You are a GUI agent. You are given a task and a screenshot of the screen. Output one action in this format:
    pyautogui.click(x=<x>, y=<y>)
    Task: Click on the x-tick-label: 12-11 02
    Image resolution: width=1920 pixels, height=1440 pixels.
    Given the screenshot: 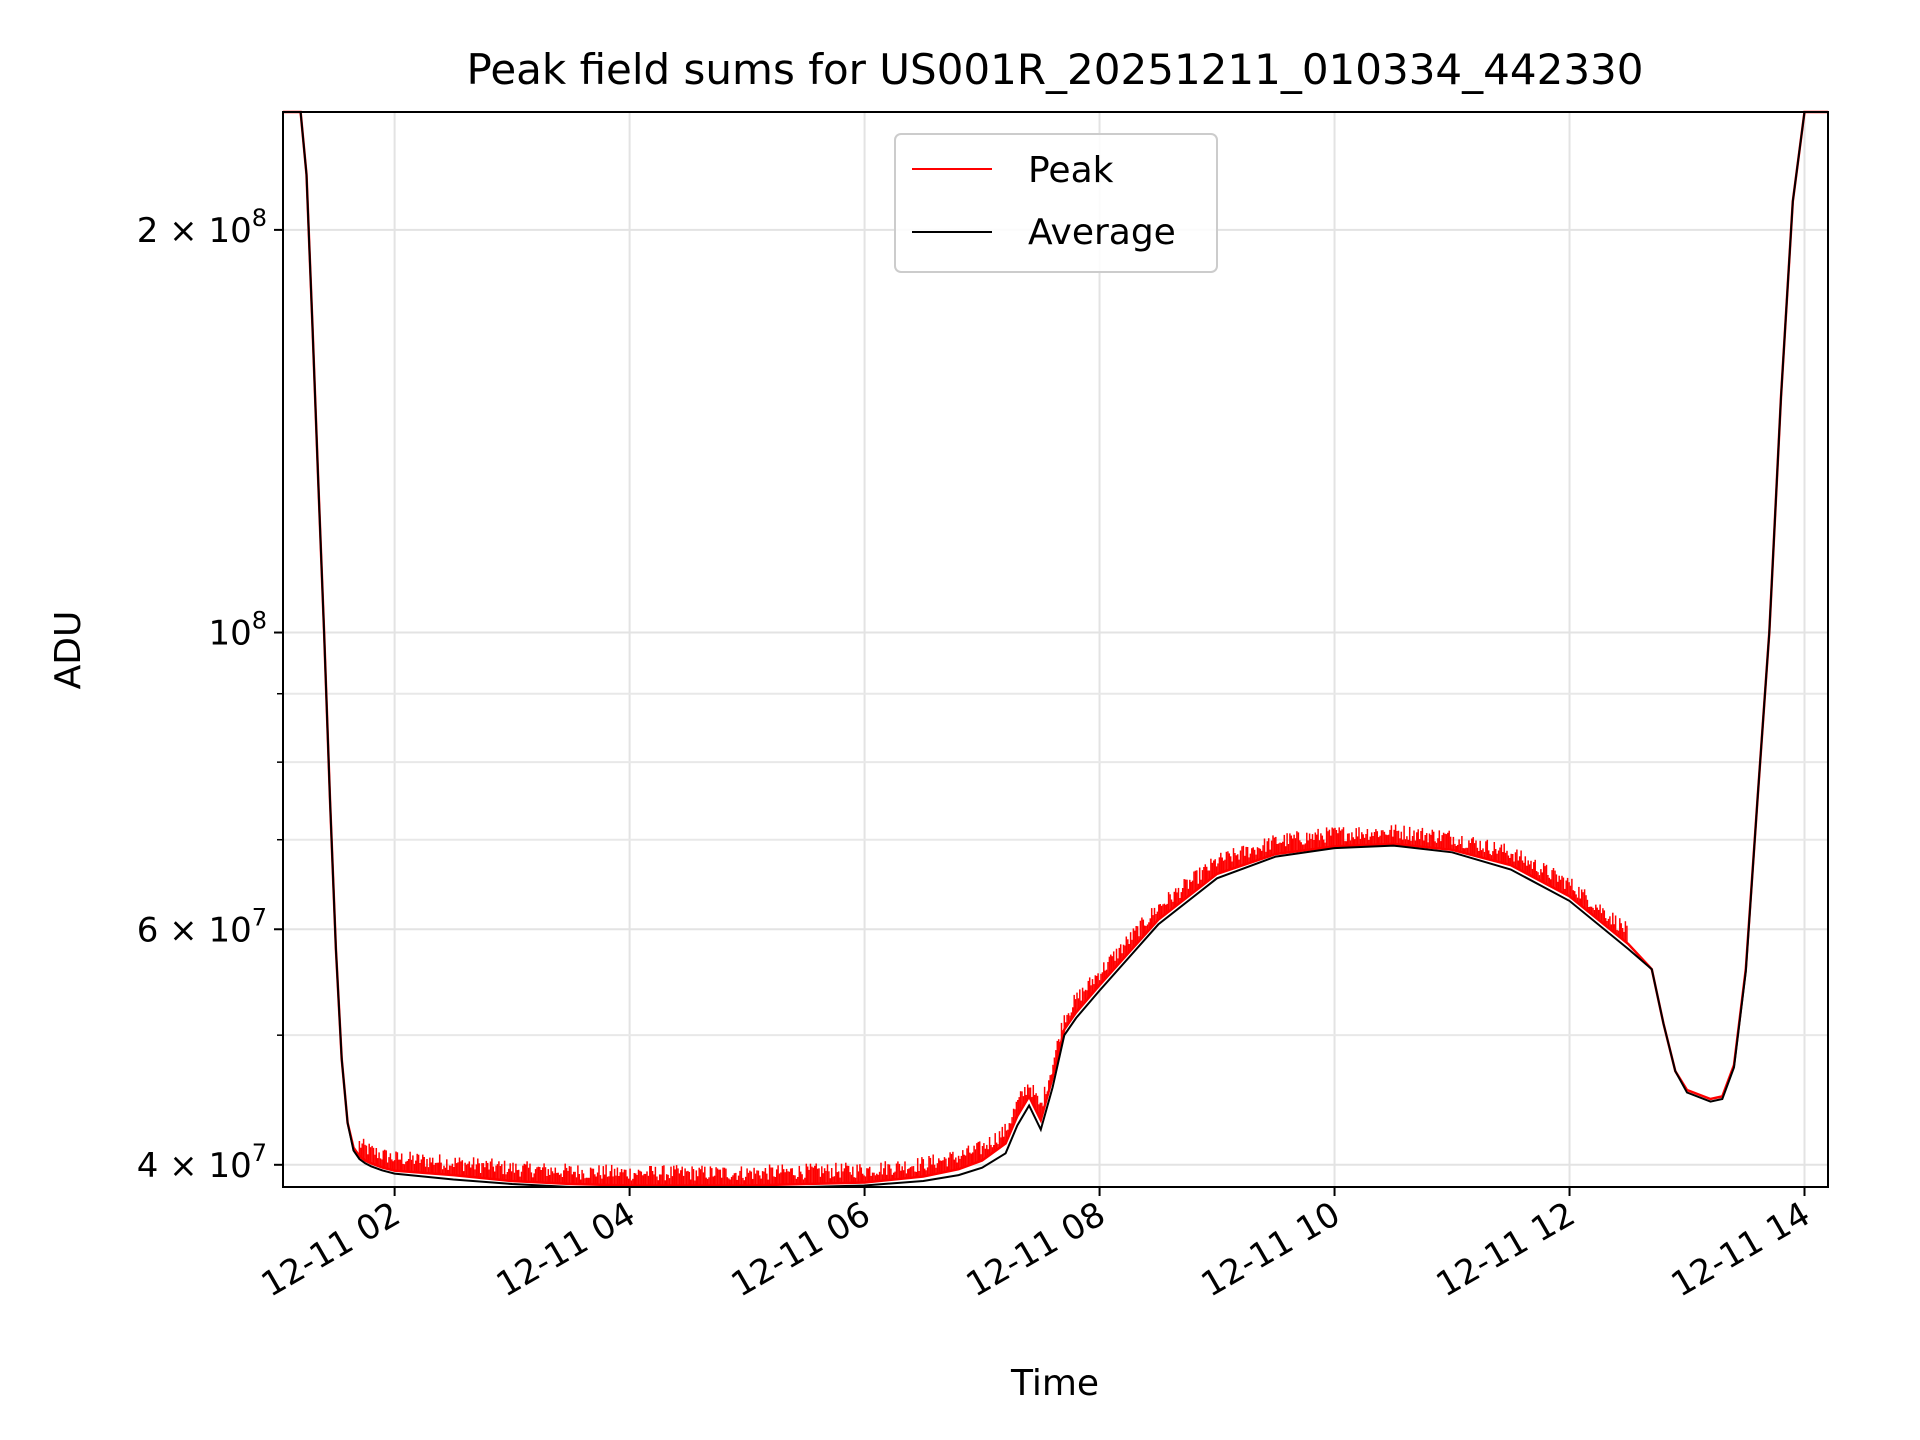 What is the action you would take?
    pyautogui.click(x=331, y=1249)
    